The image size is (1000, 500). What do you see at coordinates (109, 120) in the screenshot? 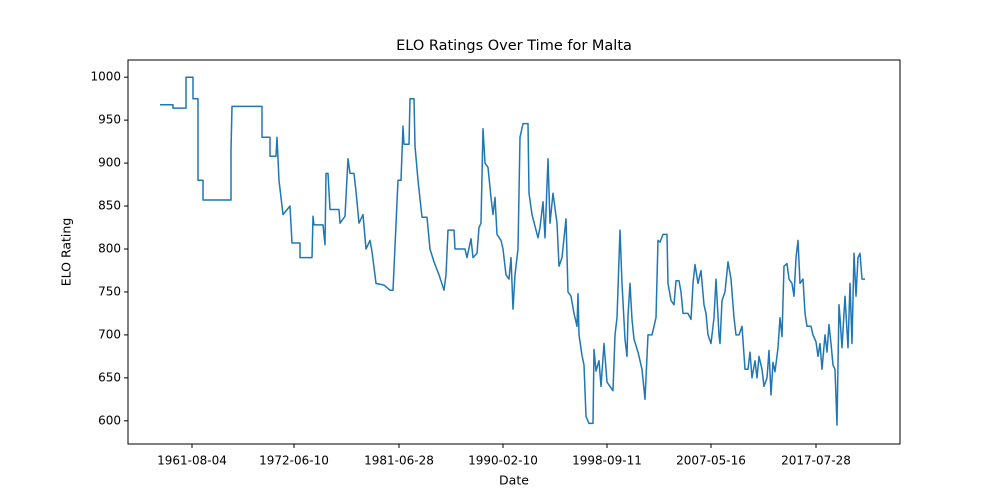
I see `y-tick-label: 950` at bounding box center [109, 120].